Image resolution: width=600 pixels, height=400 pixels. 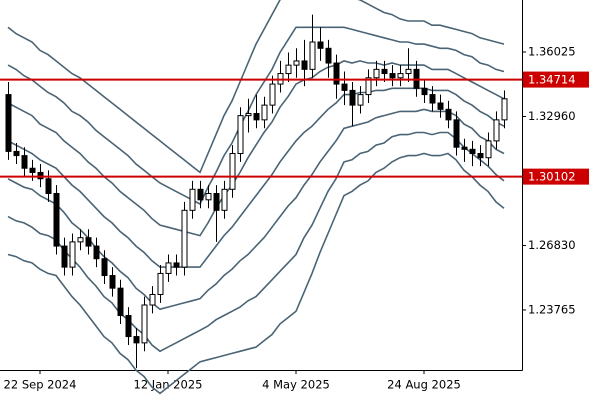 I want to click on y-tick-label: 1.26830, so click(x=552, y=245).